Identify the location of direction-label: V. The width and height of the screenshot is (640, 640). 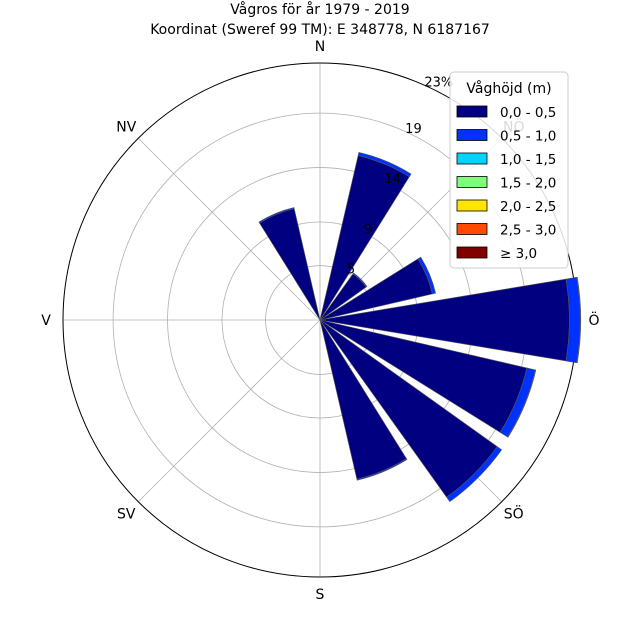
(46, 321).